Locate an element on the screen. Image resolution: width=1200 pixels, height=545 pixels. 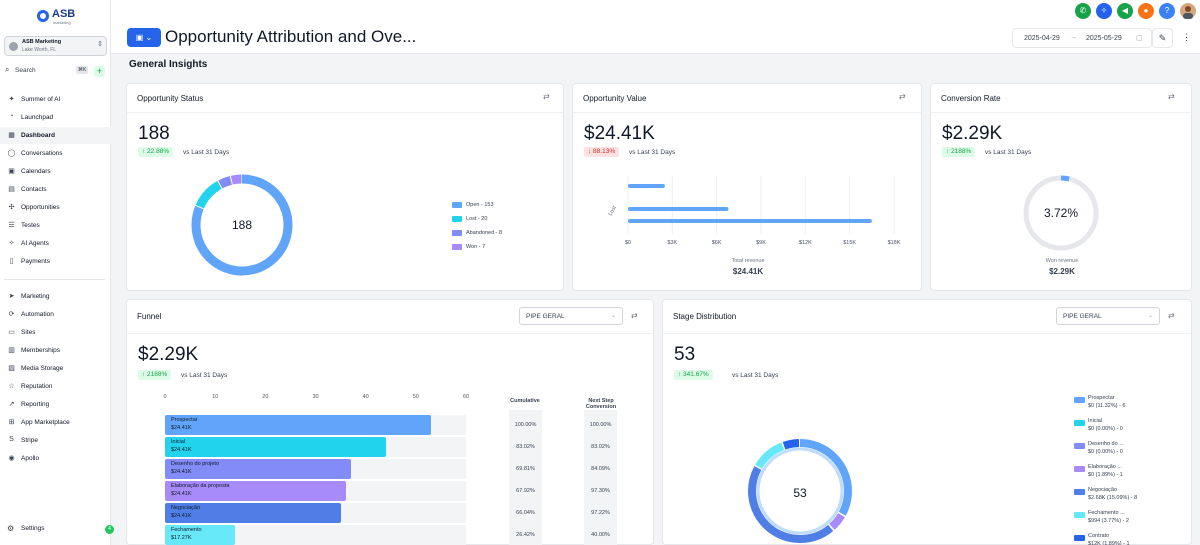
next-step-cell: 97.22% is located at coordinates (600, 513).